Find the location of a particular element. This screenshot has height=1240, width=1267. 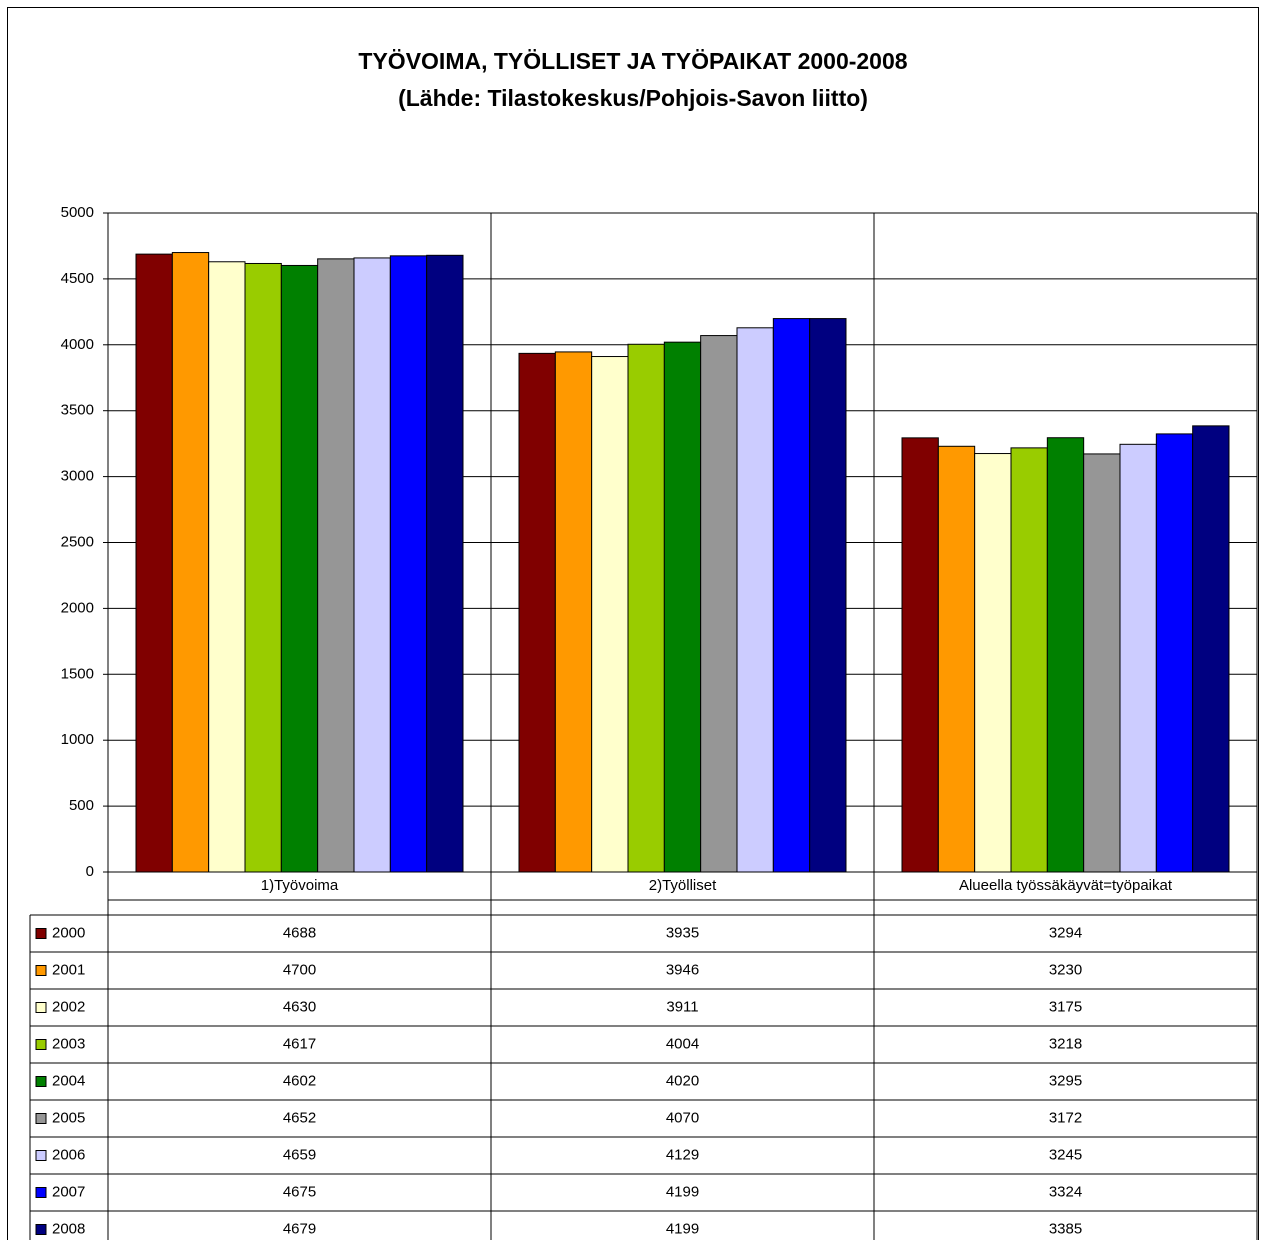

table-cell: 4617 is located at coordinates (299, 1043).